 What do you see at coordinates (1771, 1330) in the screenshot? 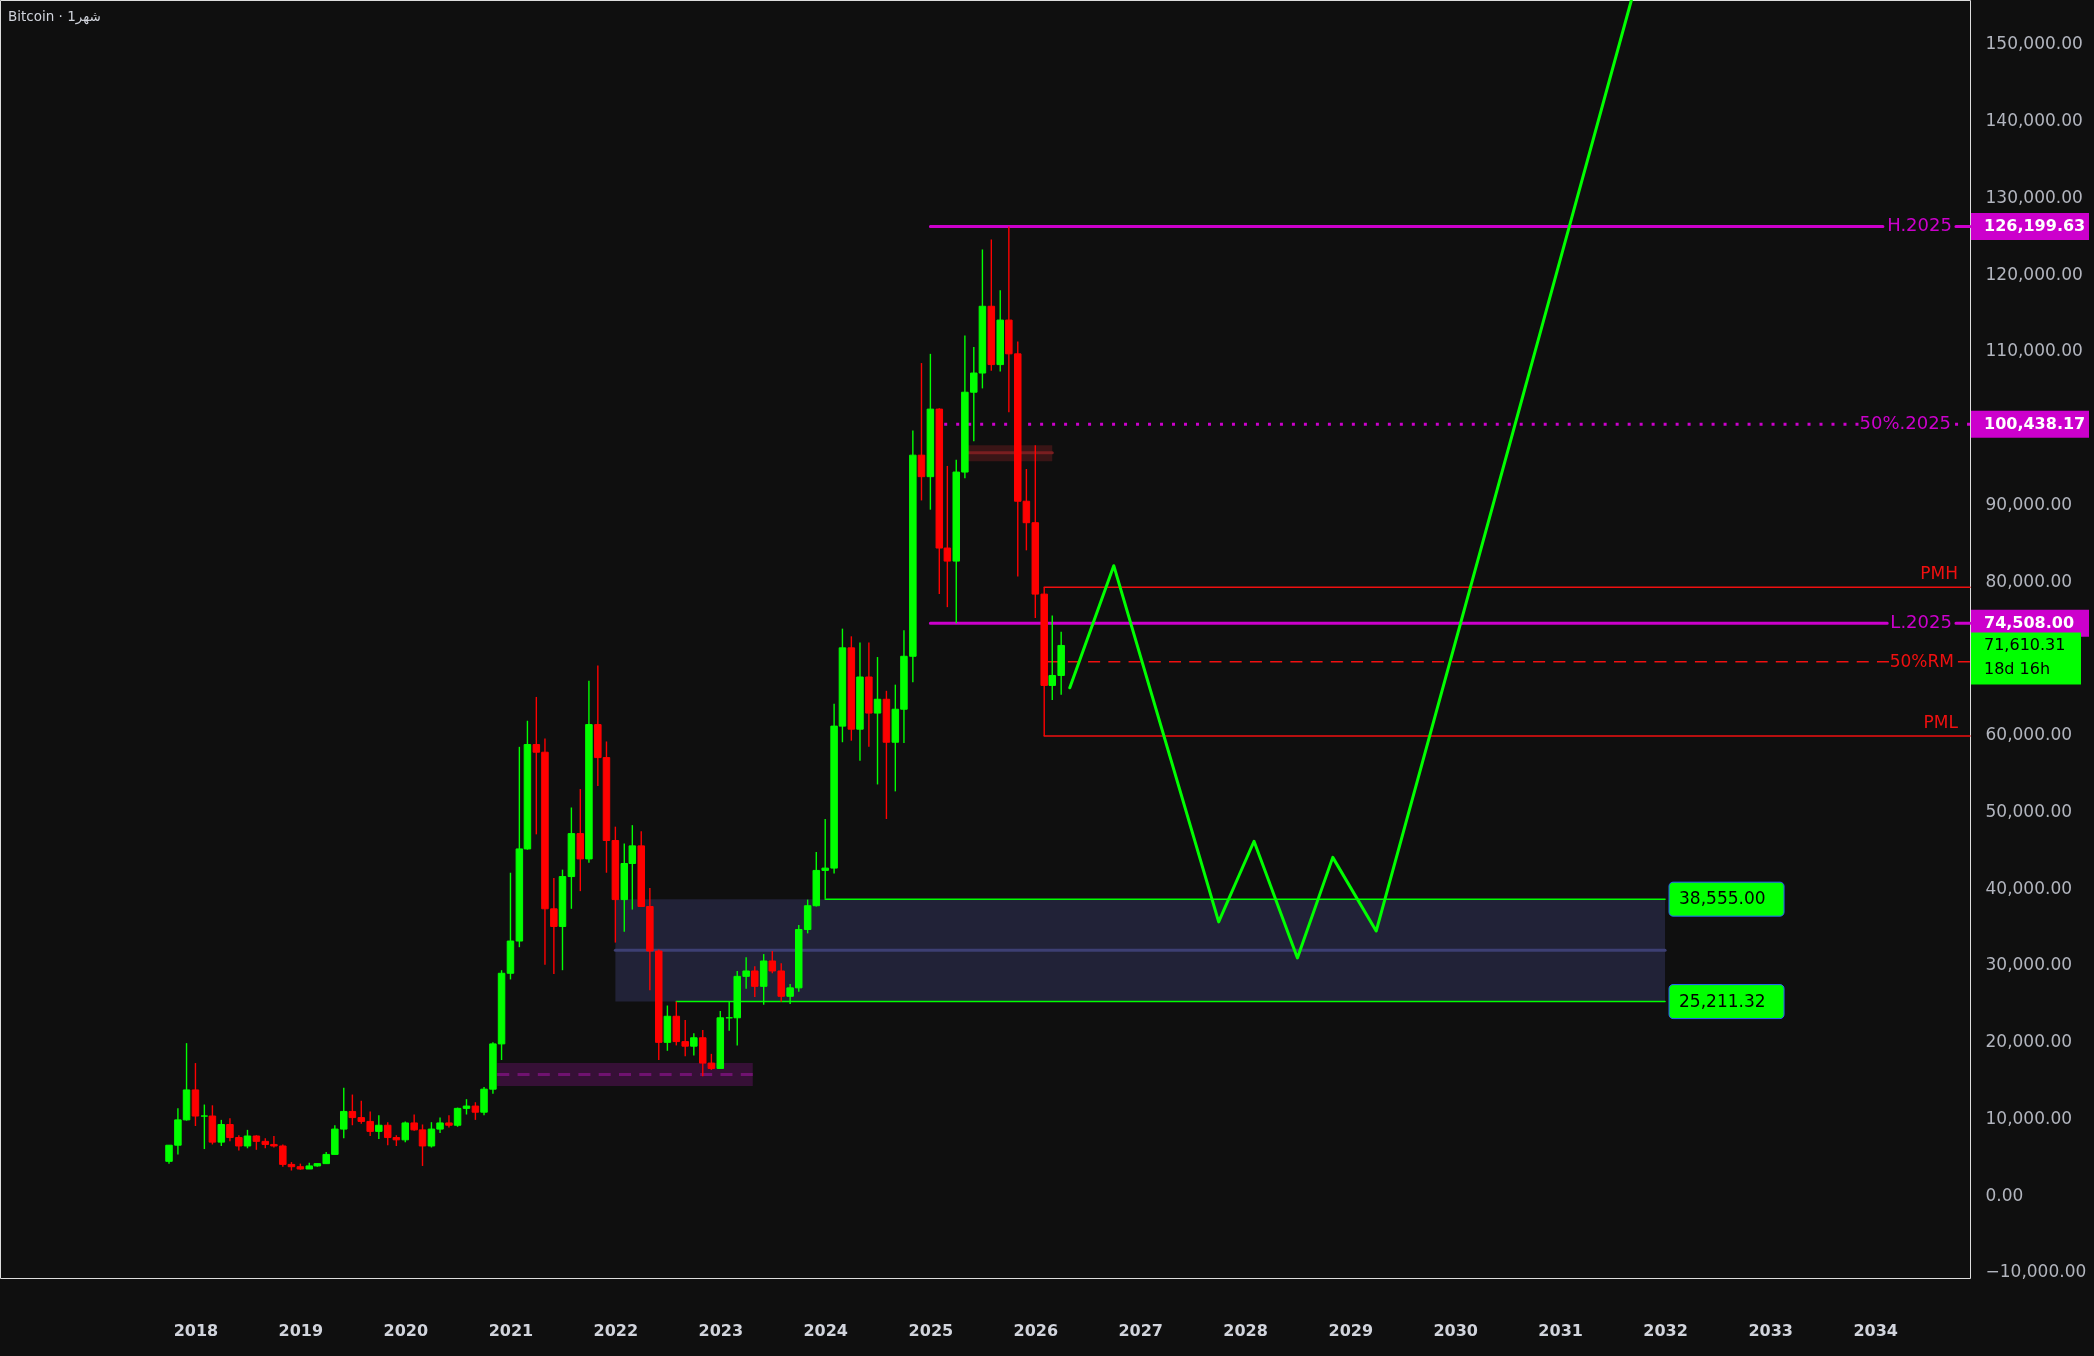
I see `x-tick-label: 2033` at bounding box center [1771, 1330].